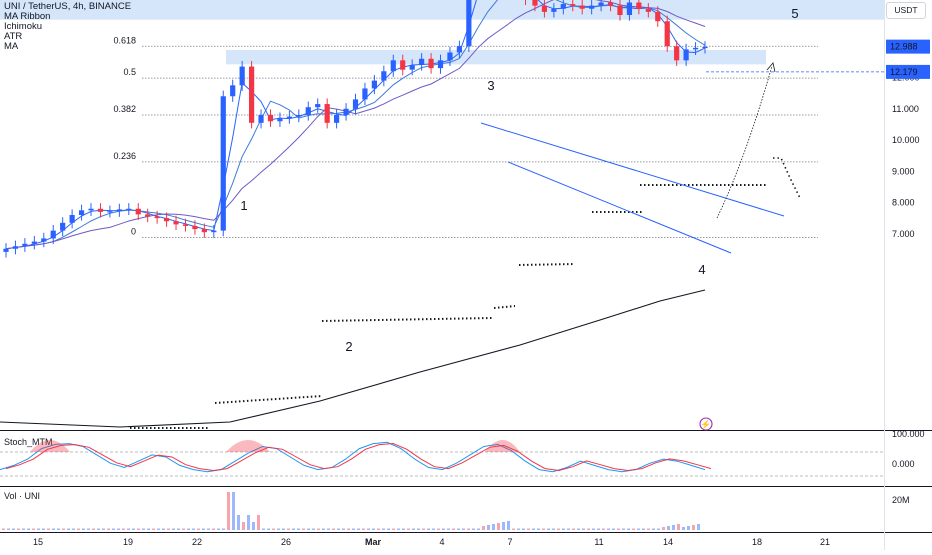  What do you see at coordinates (128, 542) in the screenshot?
I see `date-tick-19: 19` at bounding box center [128, 542].